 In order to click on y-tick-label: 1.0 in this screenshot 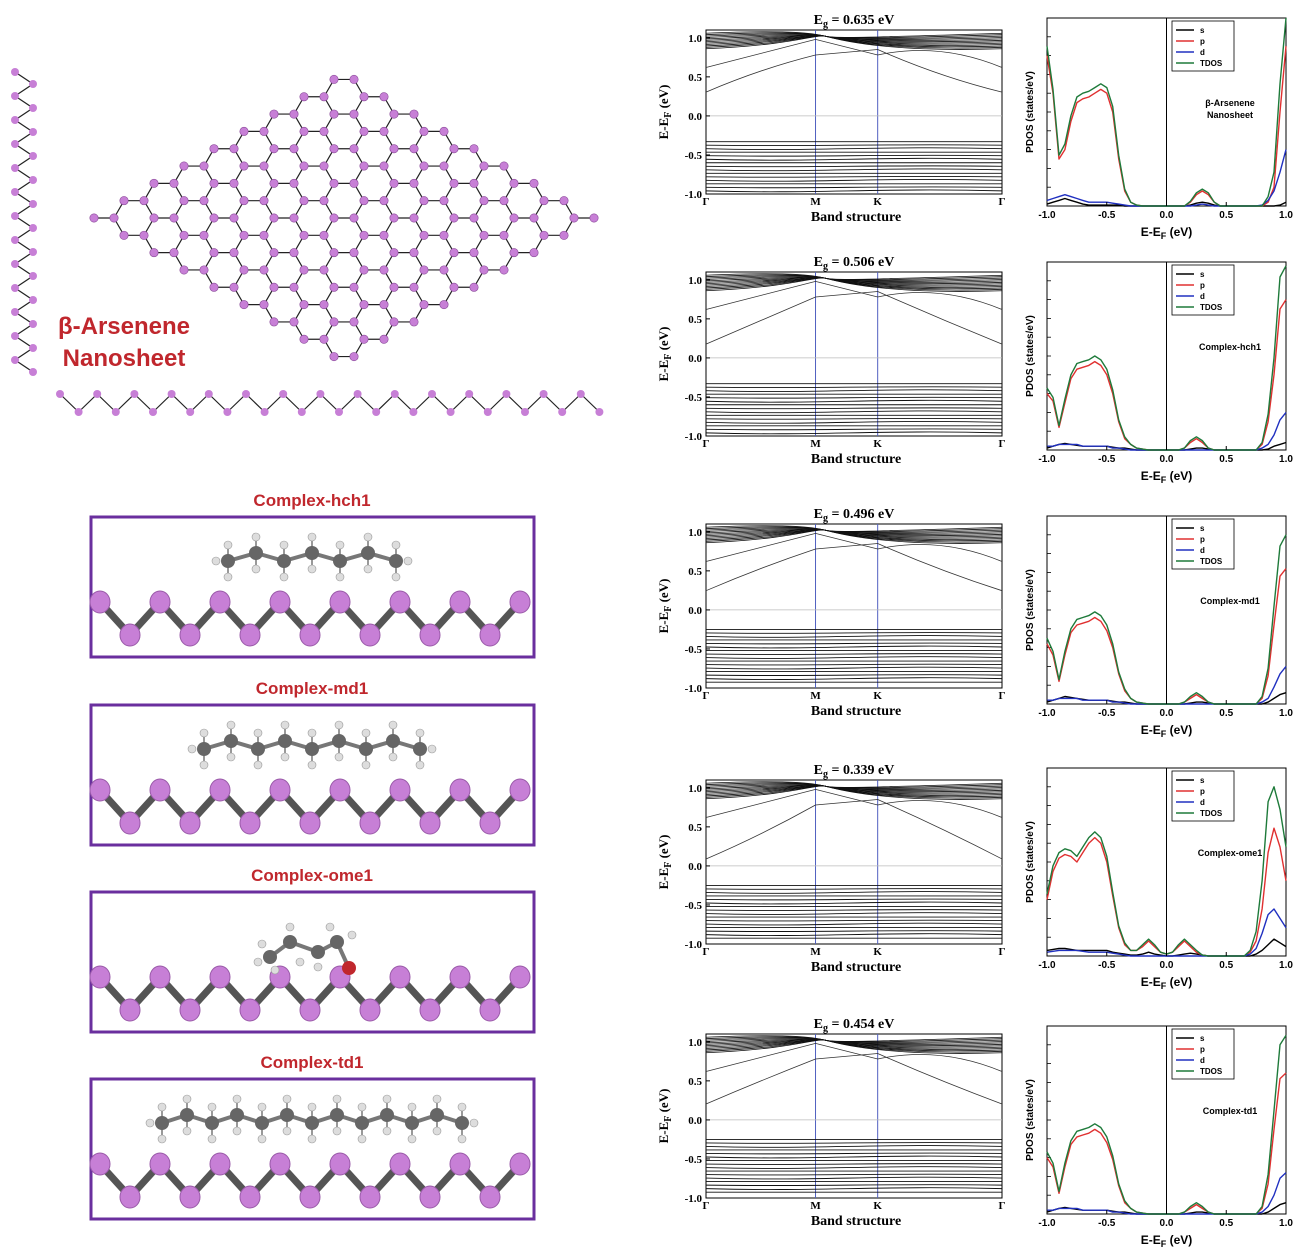, I will do `click(695, 533)`.